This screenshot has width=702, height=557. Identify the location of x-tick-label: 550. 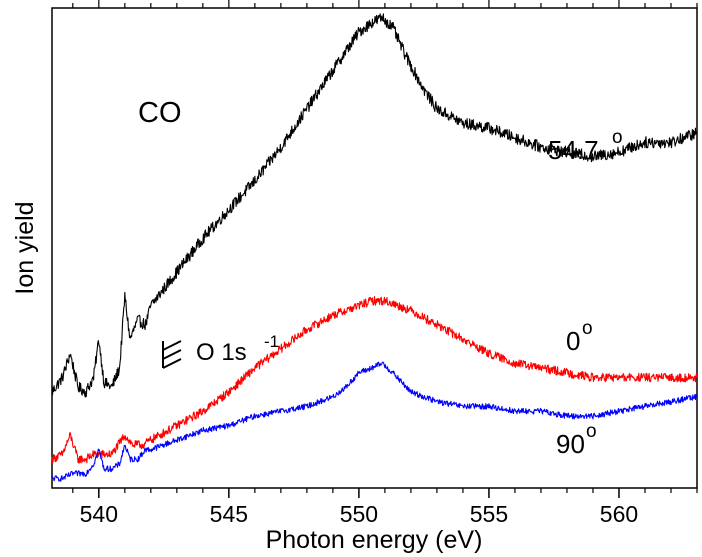
(359, 514).